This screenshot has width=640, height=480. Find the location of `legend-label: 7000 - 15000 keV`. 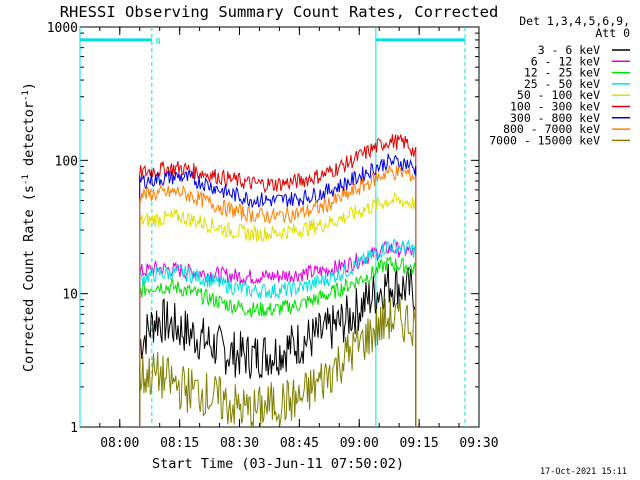

legend-label: 7000 - 15000 keV is located at coordinates (544, 140).